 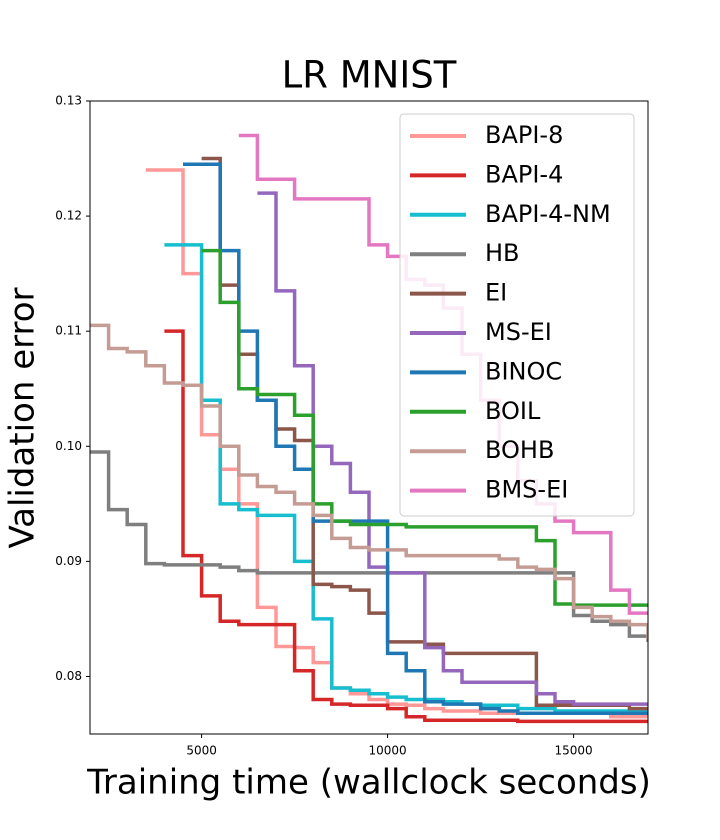 What do you see at coordinates (201, 751) in the screenshot?
I see `x-tick-label: 5000` at bounding box center [201, 751].